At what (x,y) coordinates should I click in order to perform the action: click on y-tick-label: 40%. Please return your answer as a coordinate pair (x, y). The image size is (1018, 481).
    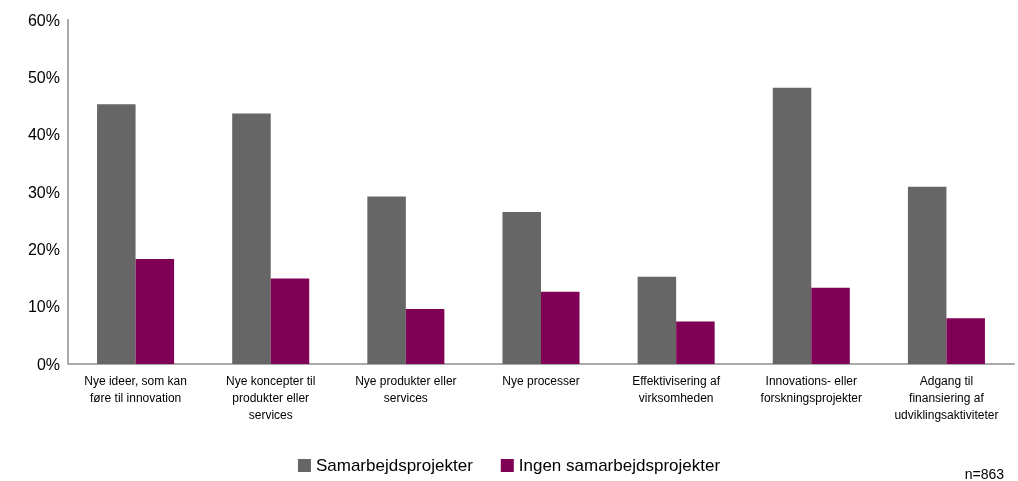
    Looking at the image, I should click on (43, 135).